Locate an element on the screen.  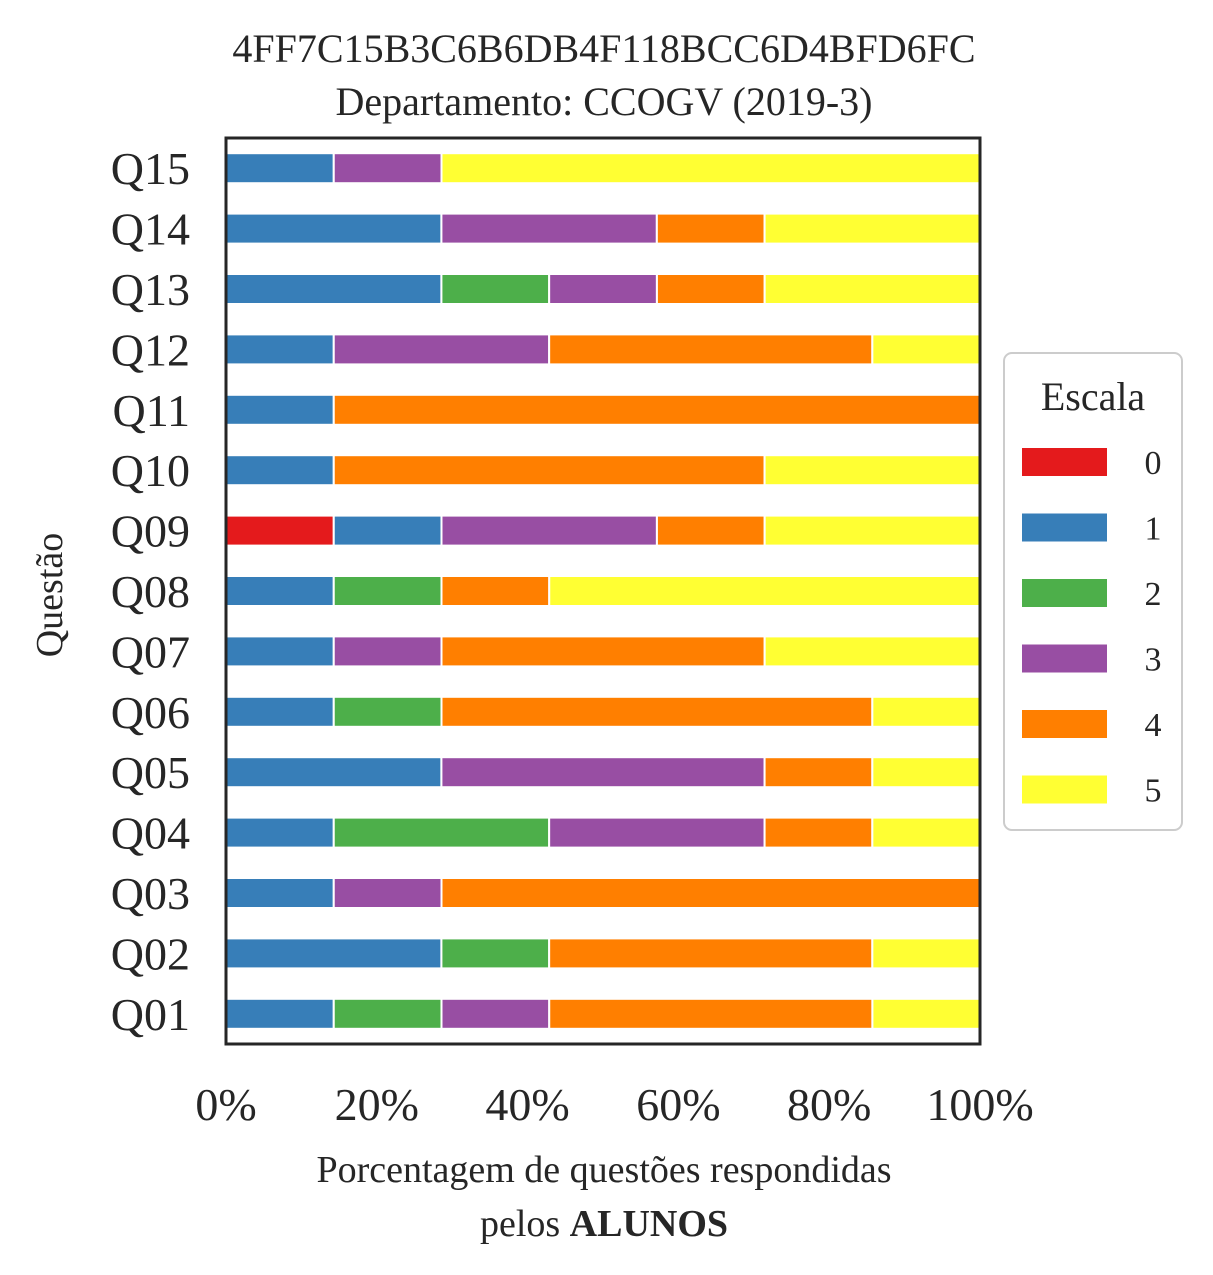
x-tick-label: 0% is located at coordinates (225, 1104).